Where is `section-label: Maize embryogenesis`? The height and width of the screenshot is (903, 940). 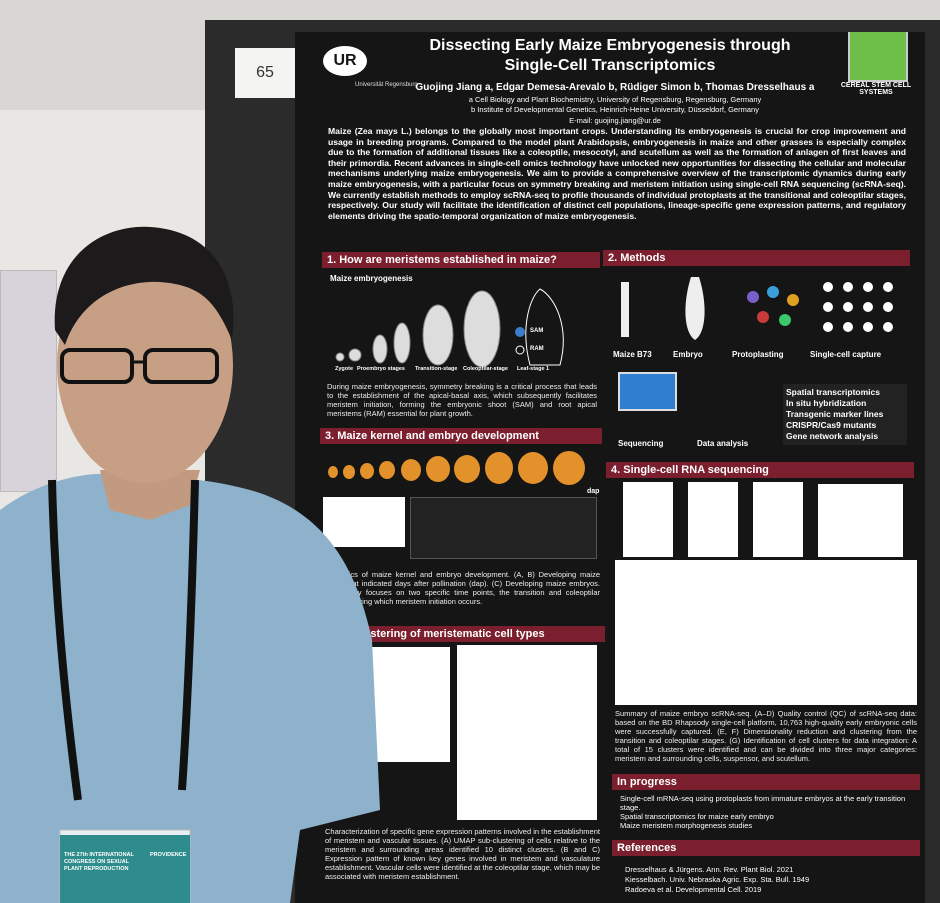
section-label: Maize embryogenesis is located at coordinates (371, 278).